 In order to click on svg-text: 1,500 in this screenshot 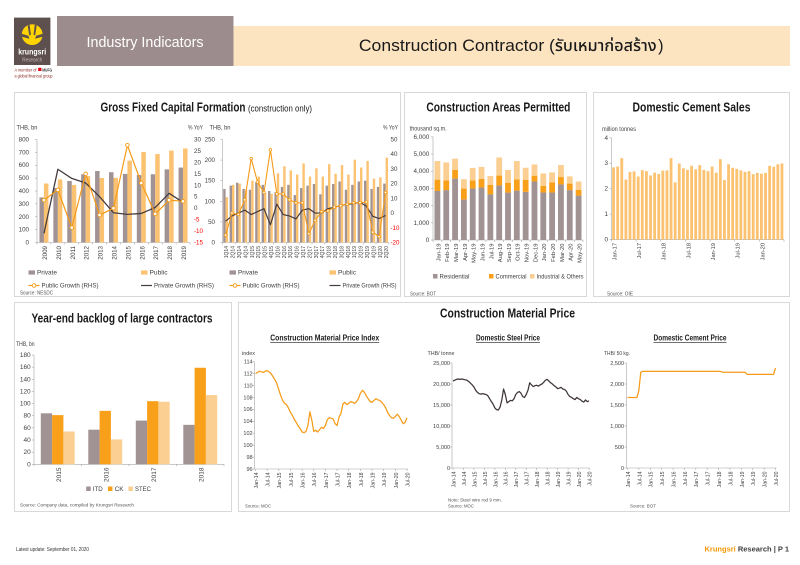, I will do `click(617, 406)`.